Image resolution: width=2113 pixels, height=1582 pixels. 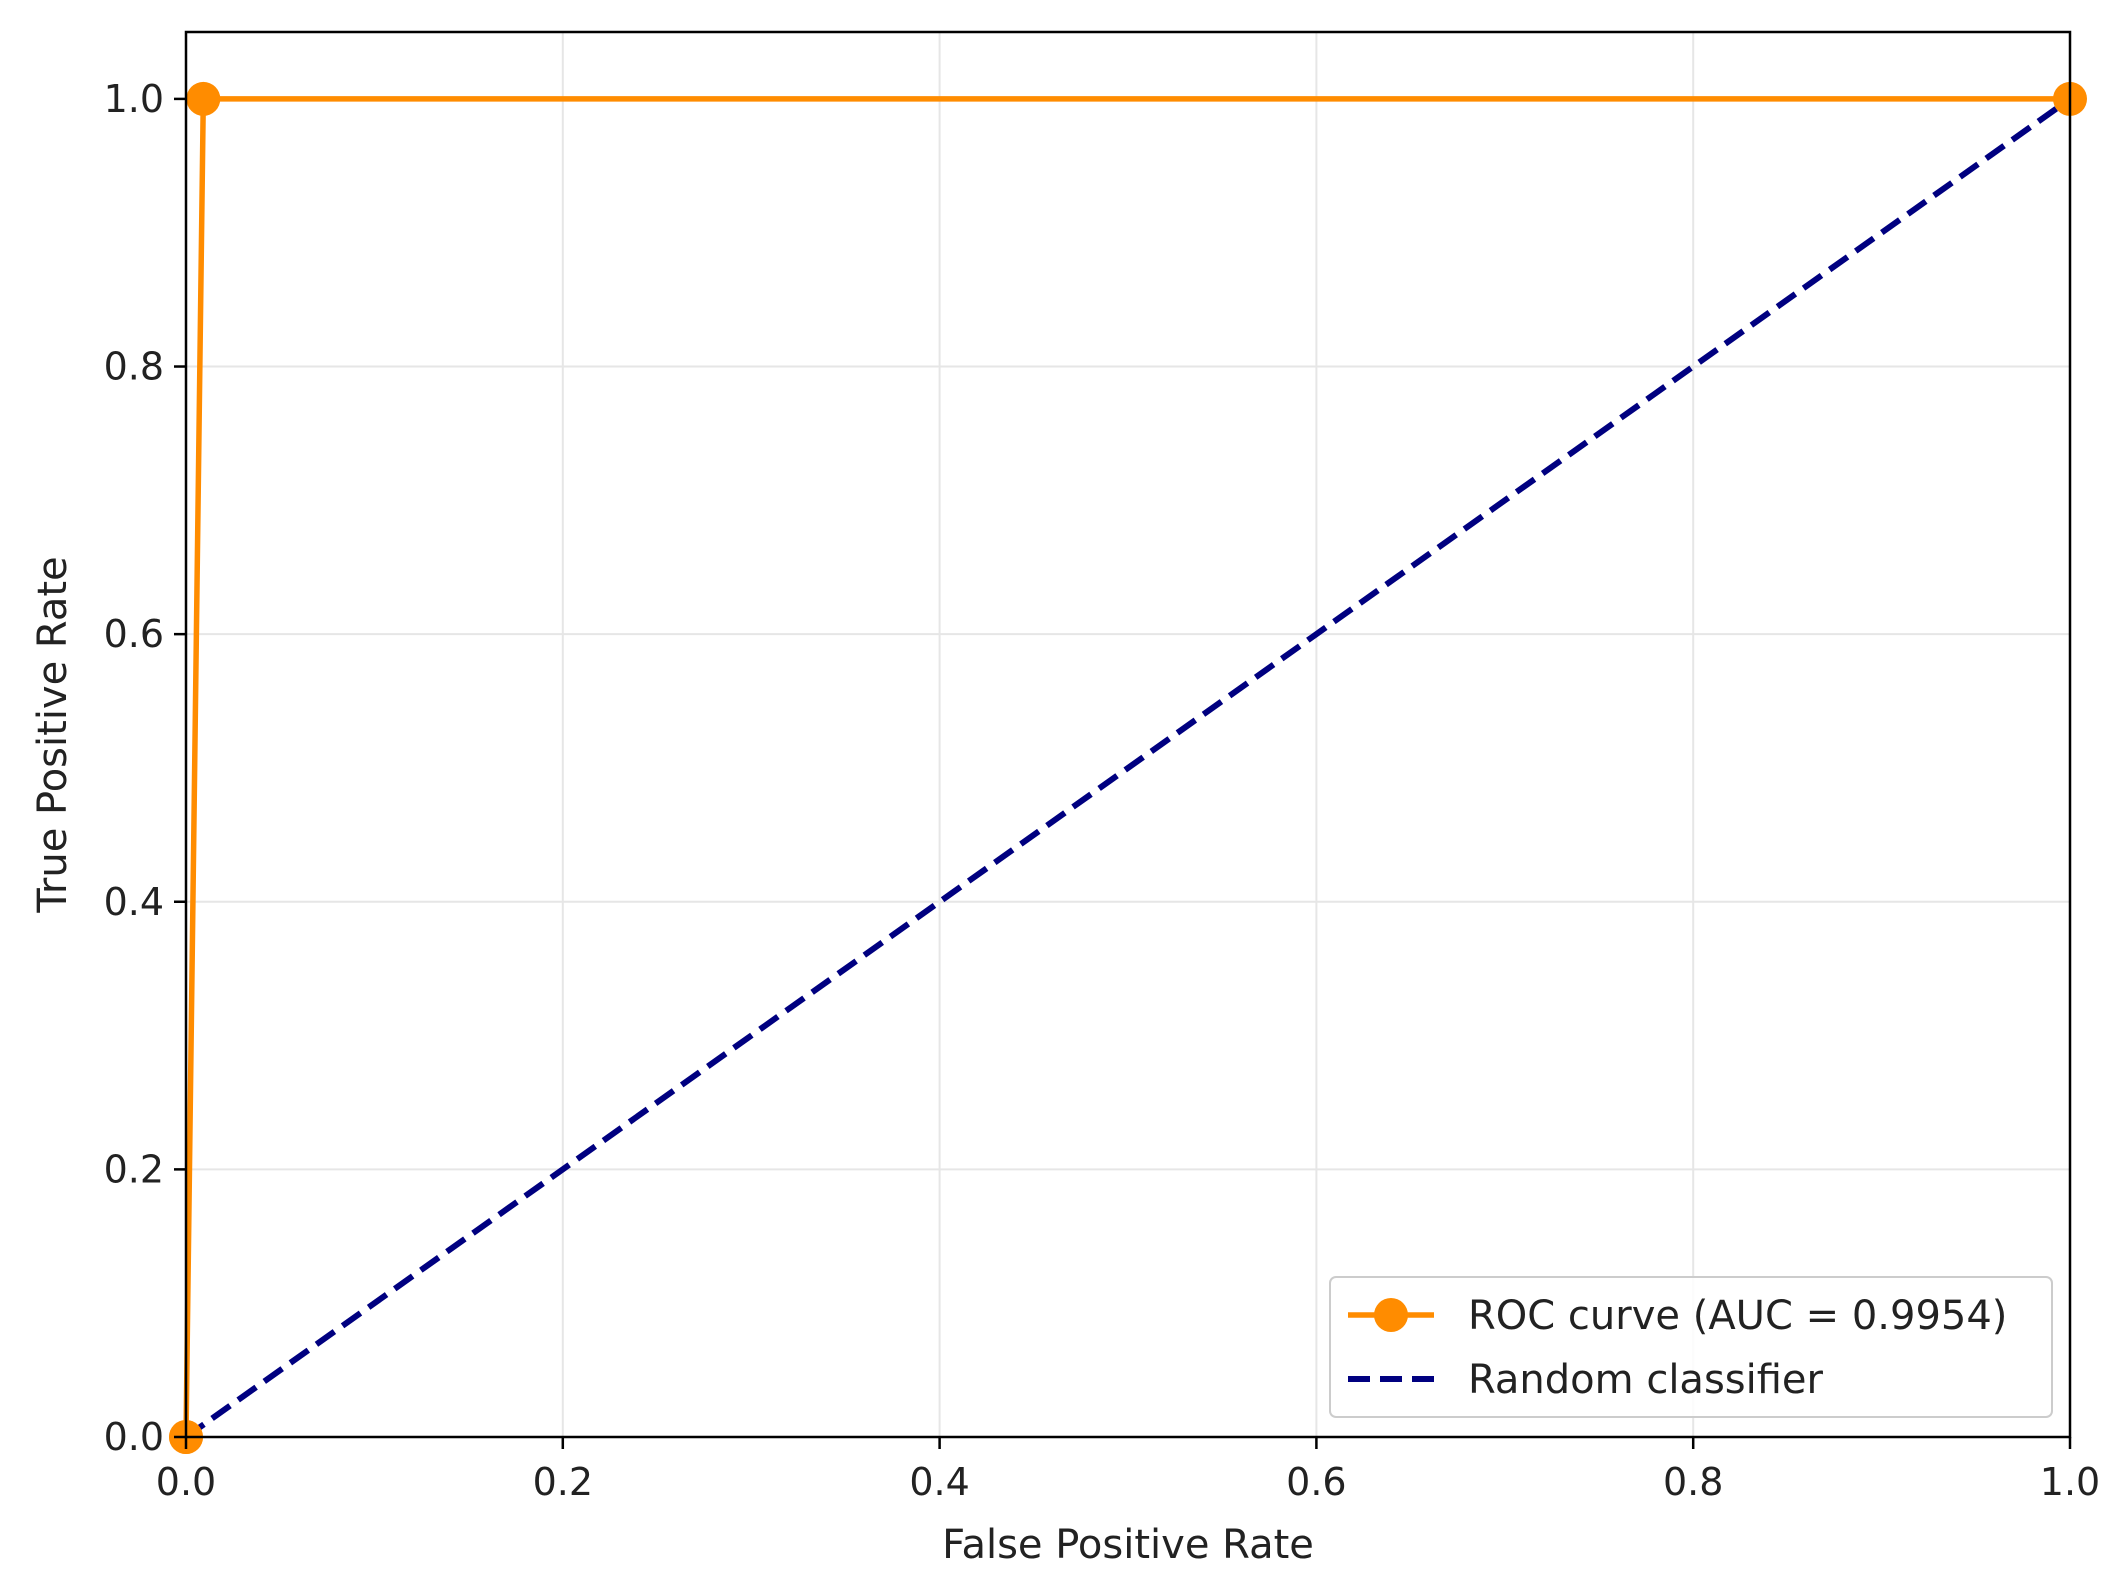 I want to click on legend-entry-label: ROC curve (AUC = 0.9954), so click(x=1737, y=1316).